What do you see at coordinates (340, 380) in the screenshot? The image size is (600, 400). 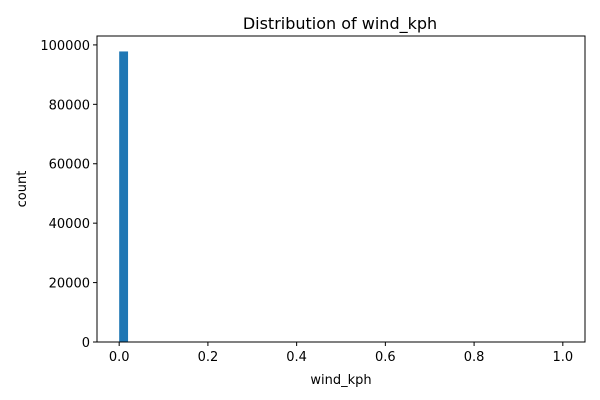 I see `x-axis-label: wind_kph` at bounding box center [340, 380].